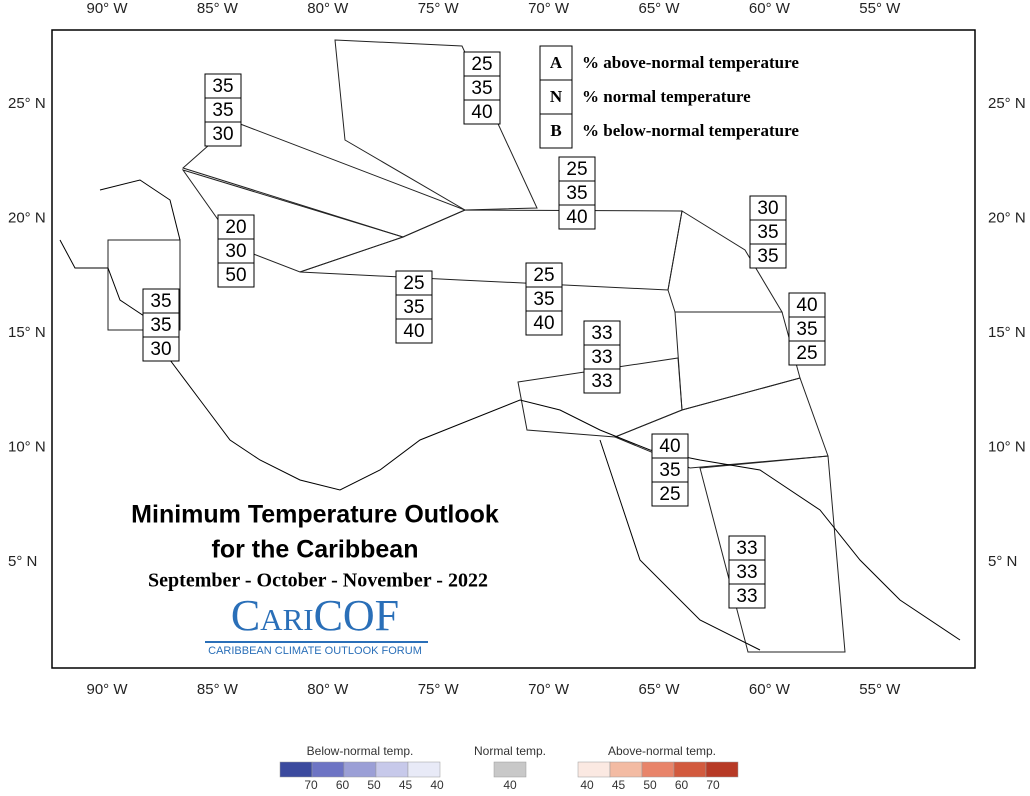 The width and height of the screenshot is (1030, 796). What do you see at coordinates (690, 62) in the screenshot?
I see `key-text: % above-normal temperature` at bounding box center [690, 62].